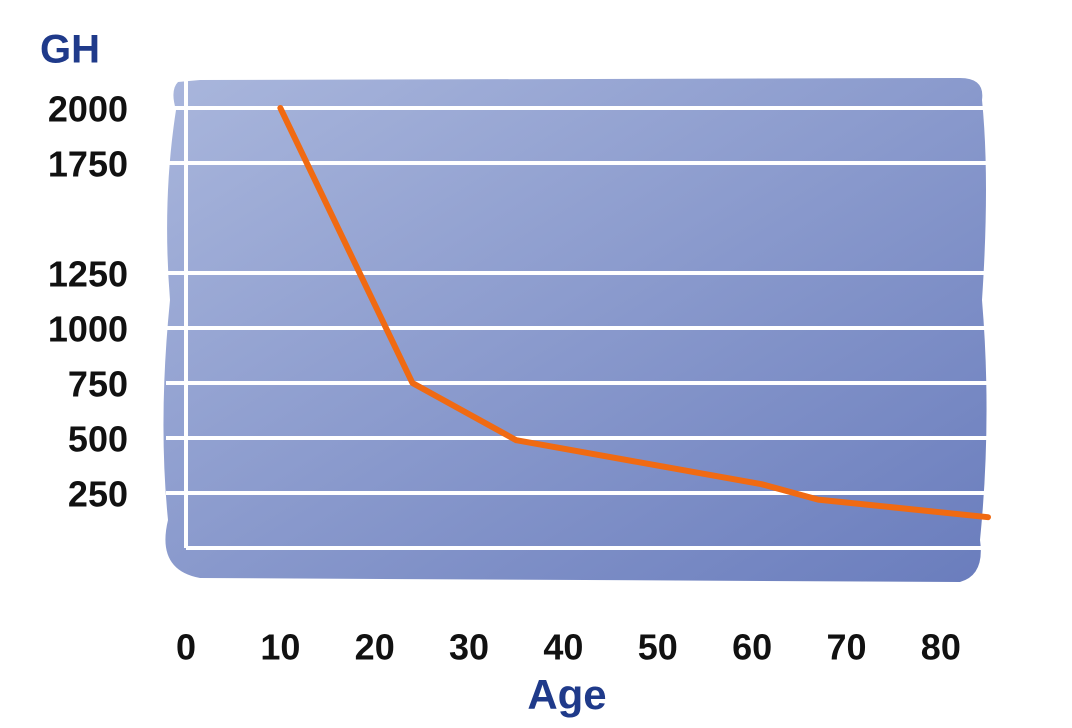 The width and height of the screenshot is (1072, 728). Describe the element at coordinates (98, 494) in the screenshot. I see `y-tick-label: 250` at that location.